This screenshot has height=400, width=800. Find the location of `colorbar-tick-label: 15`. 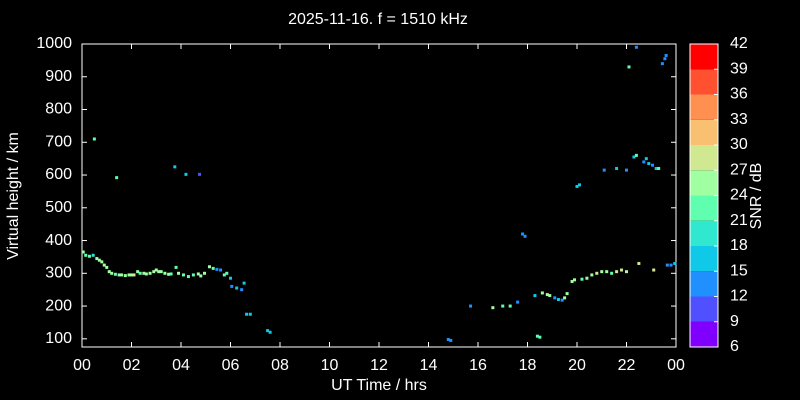

colorbar-tick-label: 15 is located at coordinates (739, 270).